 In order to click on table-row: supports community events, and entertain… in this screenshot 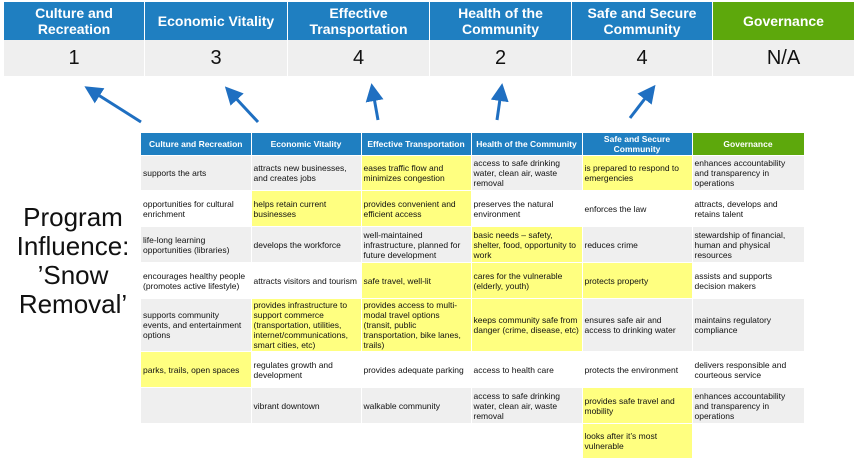, I will do `click(473, 325)`.